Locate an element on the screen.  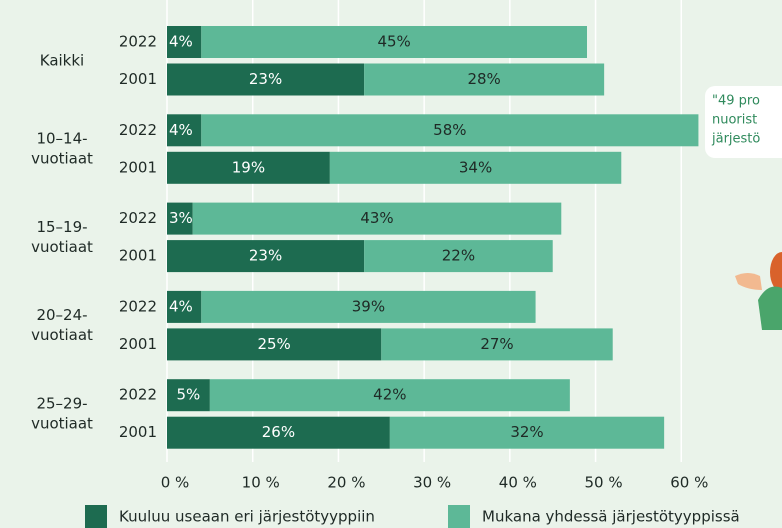
illustration is located at coordinates (758, 291).